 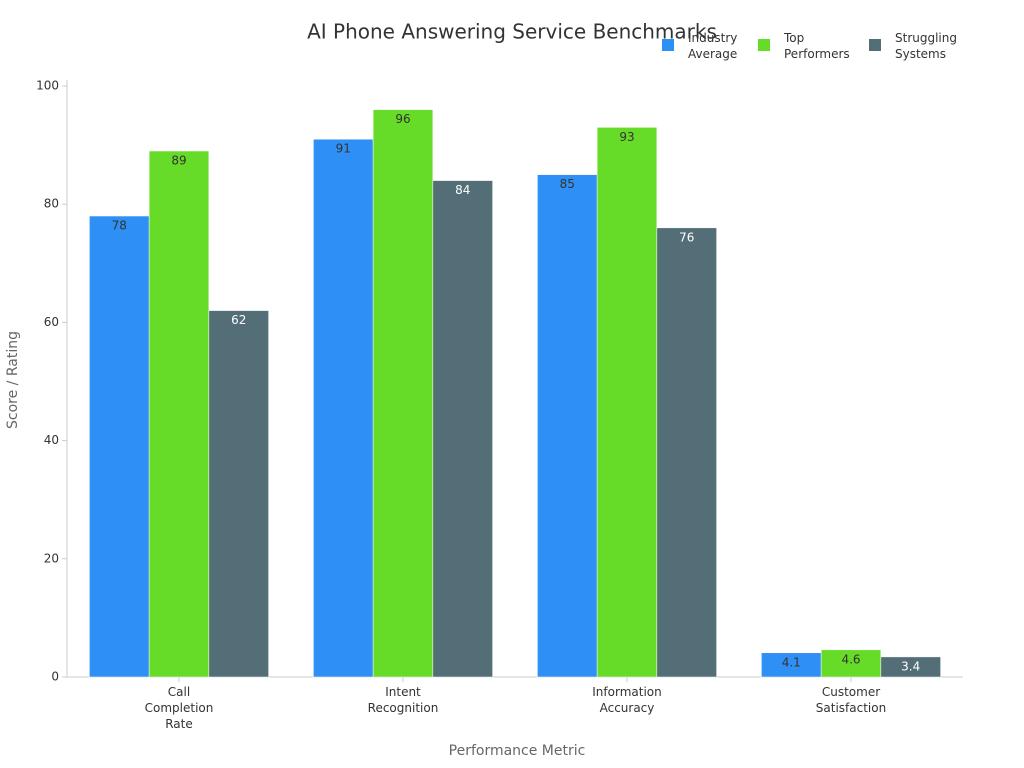 What do you see at coordinates (47, 86) in the screenshot?
I see `y-tick-label: 100` at bounding box center [47, 86].